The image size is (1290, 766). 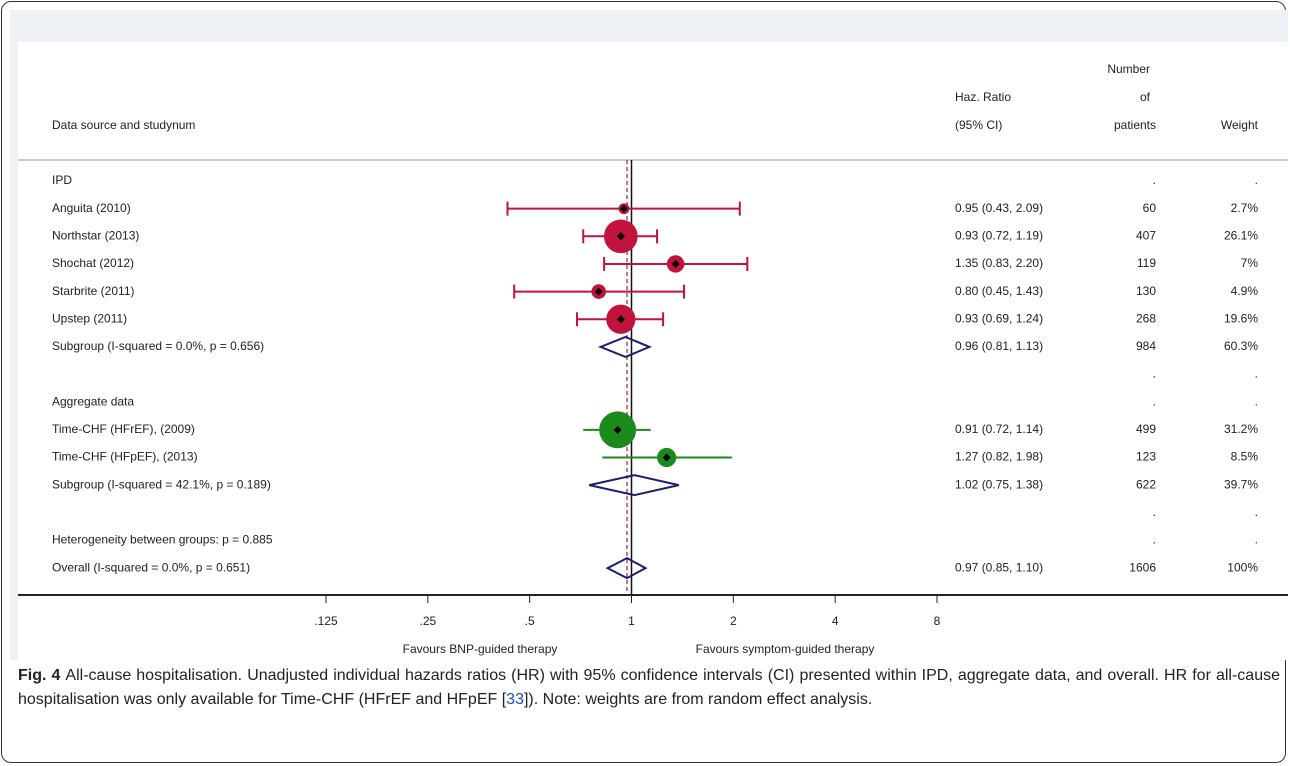 I want to click on patients: 123, so click(x=1146, y=457).